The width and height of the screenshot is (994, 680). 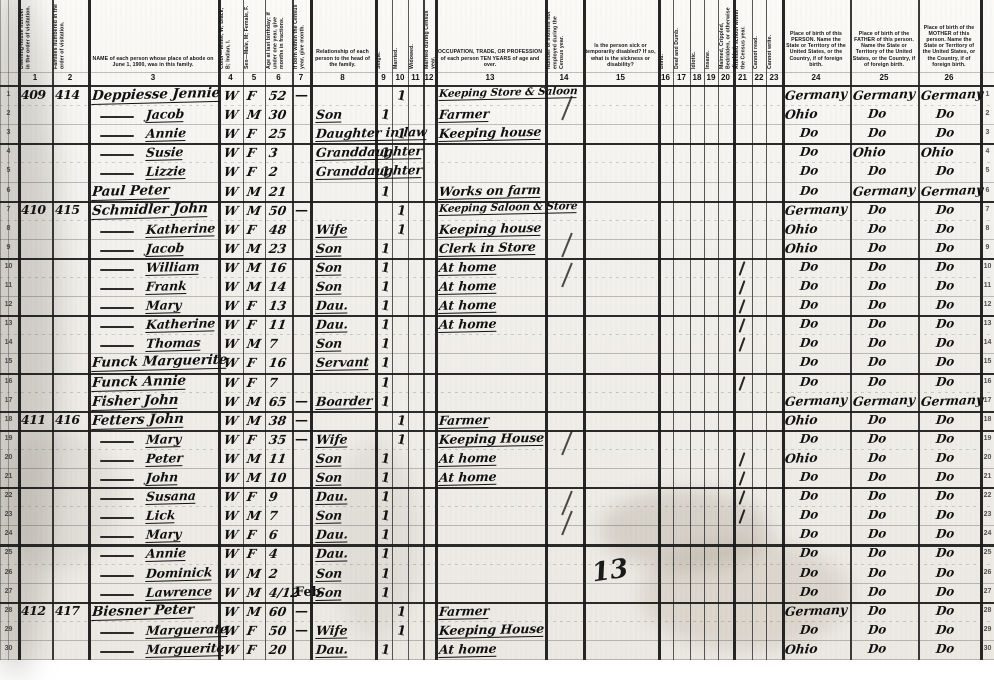 I want to click on column-number-19: 19, so click(x=711, y=77).